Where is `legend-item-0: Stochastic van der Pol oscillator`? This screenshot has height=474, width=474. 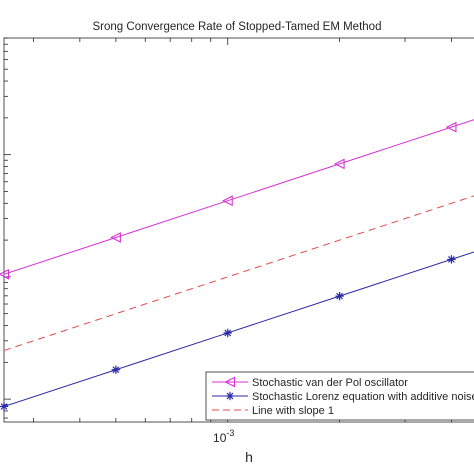 legend-item-0: Stochastic van der Pol oscillator is located at coordinates (310, 382).